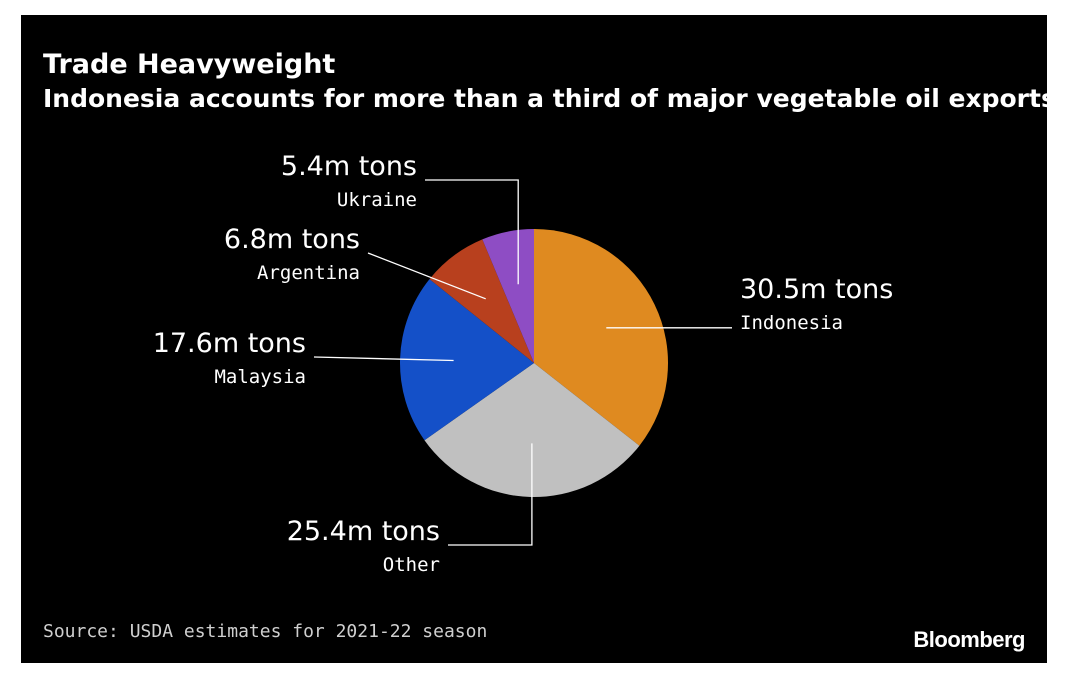 The width and height of the screenshot is (1068, 684). What do you see at coordinates (816, 289) in the screenshot?
I see `value-label-indonesia: 30.5m tons` at bounding box center [816, 289].